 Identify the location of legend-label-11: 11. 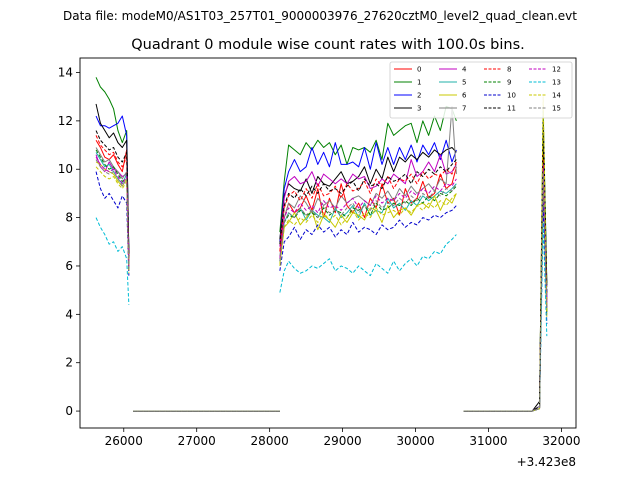
(511, 109).